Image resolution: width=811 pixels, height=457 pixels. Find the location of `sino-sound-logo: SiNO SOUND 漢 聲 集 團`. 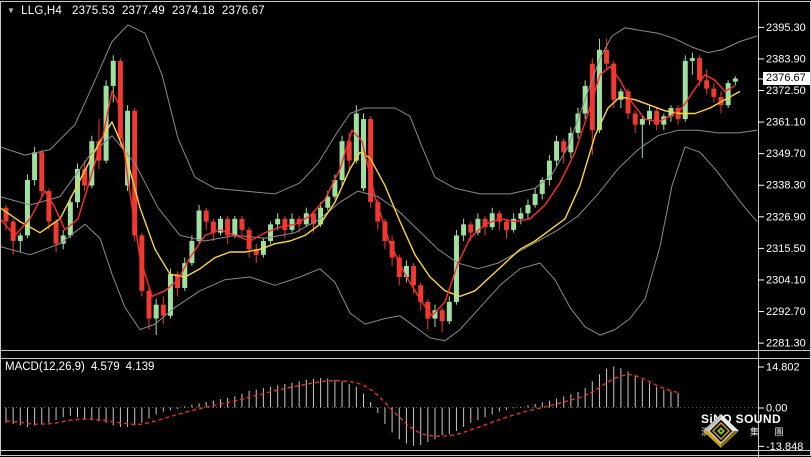

sino-sound-logo: SiNO SOUND 漢 聲 集 團 is located at coordinates (746, 430).